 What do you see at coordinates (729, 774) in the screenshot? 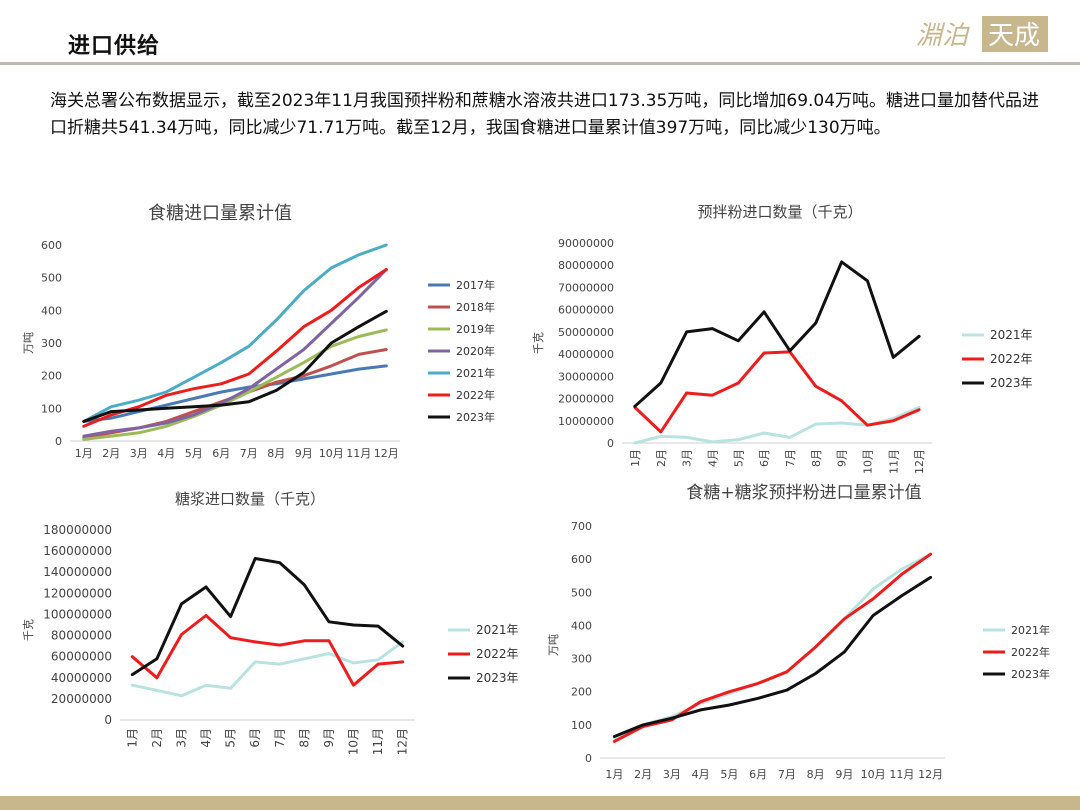
I see `x-tick-label: 5月` at bounding box center [729, 774].